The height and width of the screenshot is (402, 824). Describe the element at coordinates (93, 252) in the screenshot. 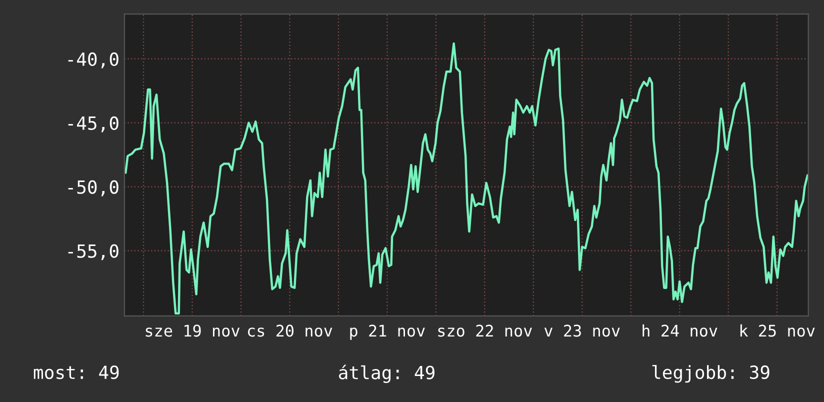

I see `y-tick-label: -55,0` at that location.